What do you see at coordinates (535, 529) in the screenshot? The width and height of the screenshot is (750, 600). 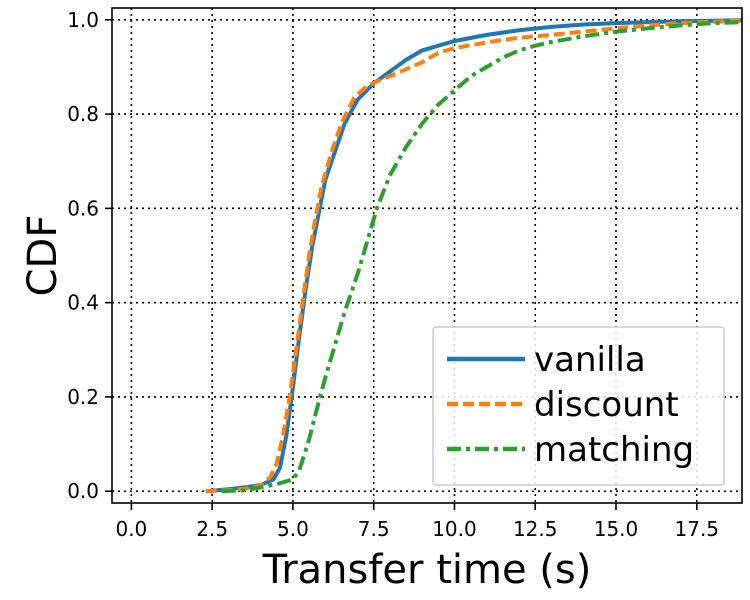 I see `x-tick-label: 12.5` at bounding box center [535, 529].